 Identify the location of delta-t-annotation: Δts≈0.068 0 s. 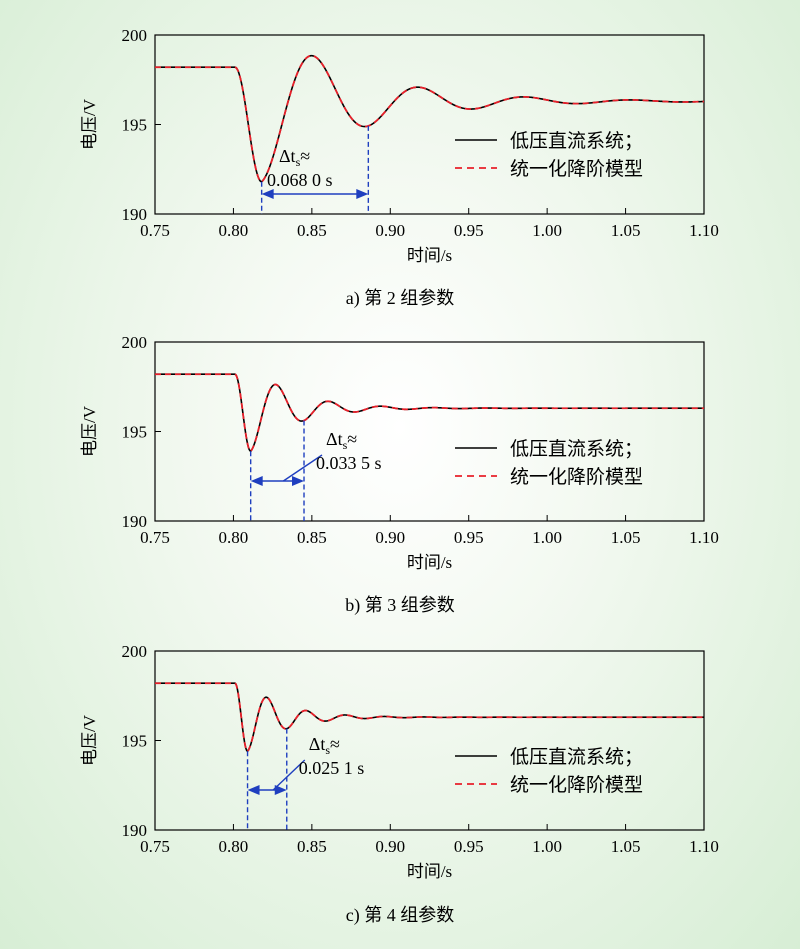
(315, 169).